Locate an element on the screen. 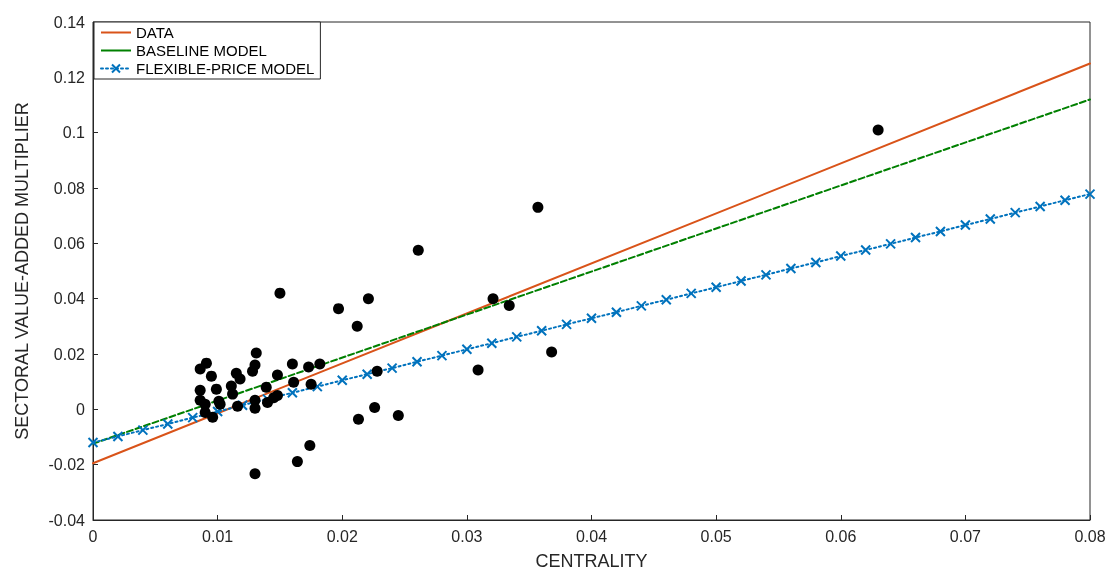  y-tick-label: 0.04 is located at coordinates (69, 299).